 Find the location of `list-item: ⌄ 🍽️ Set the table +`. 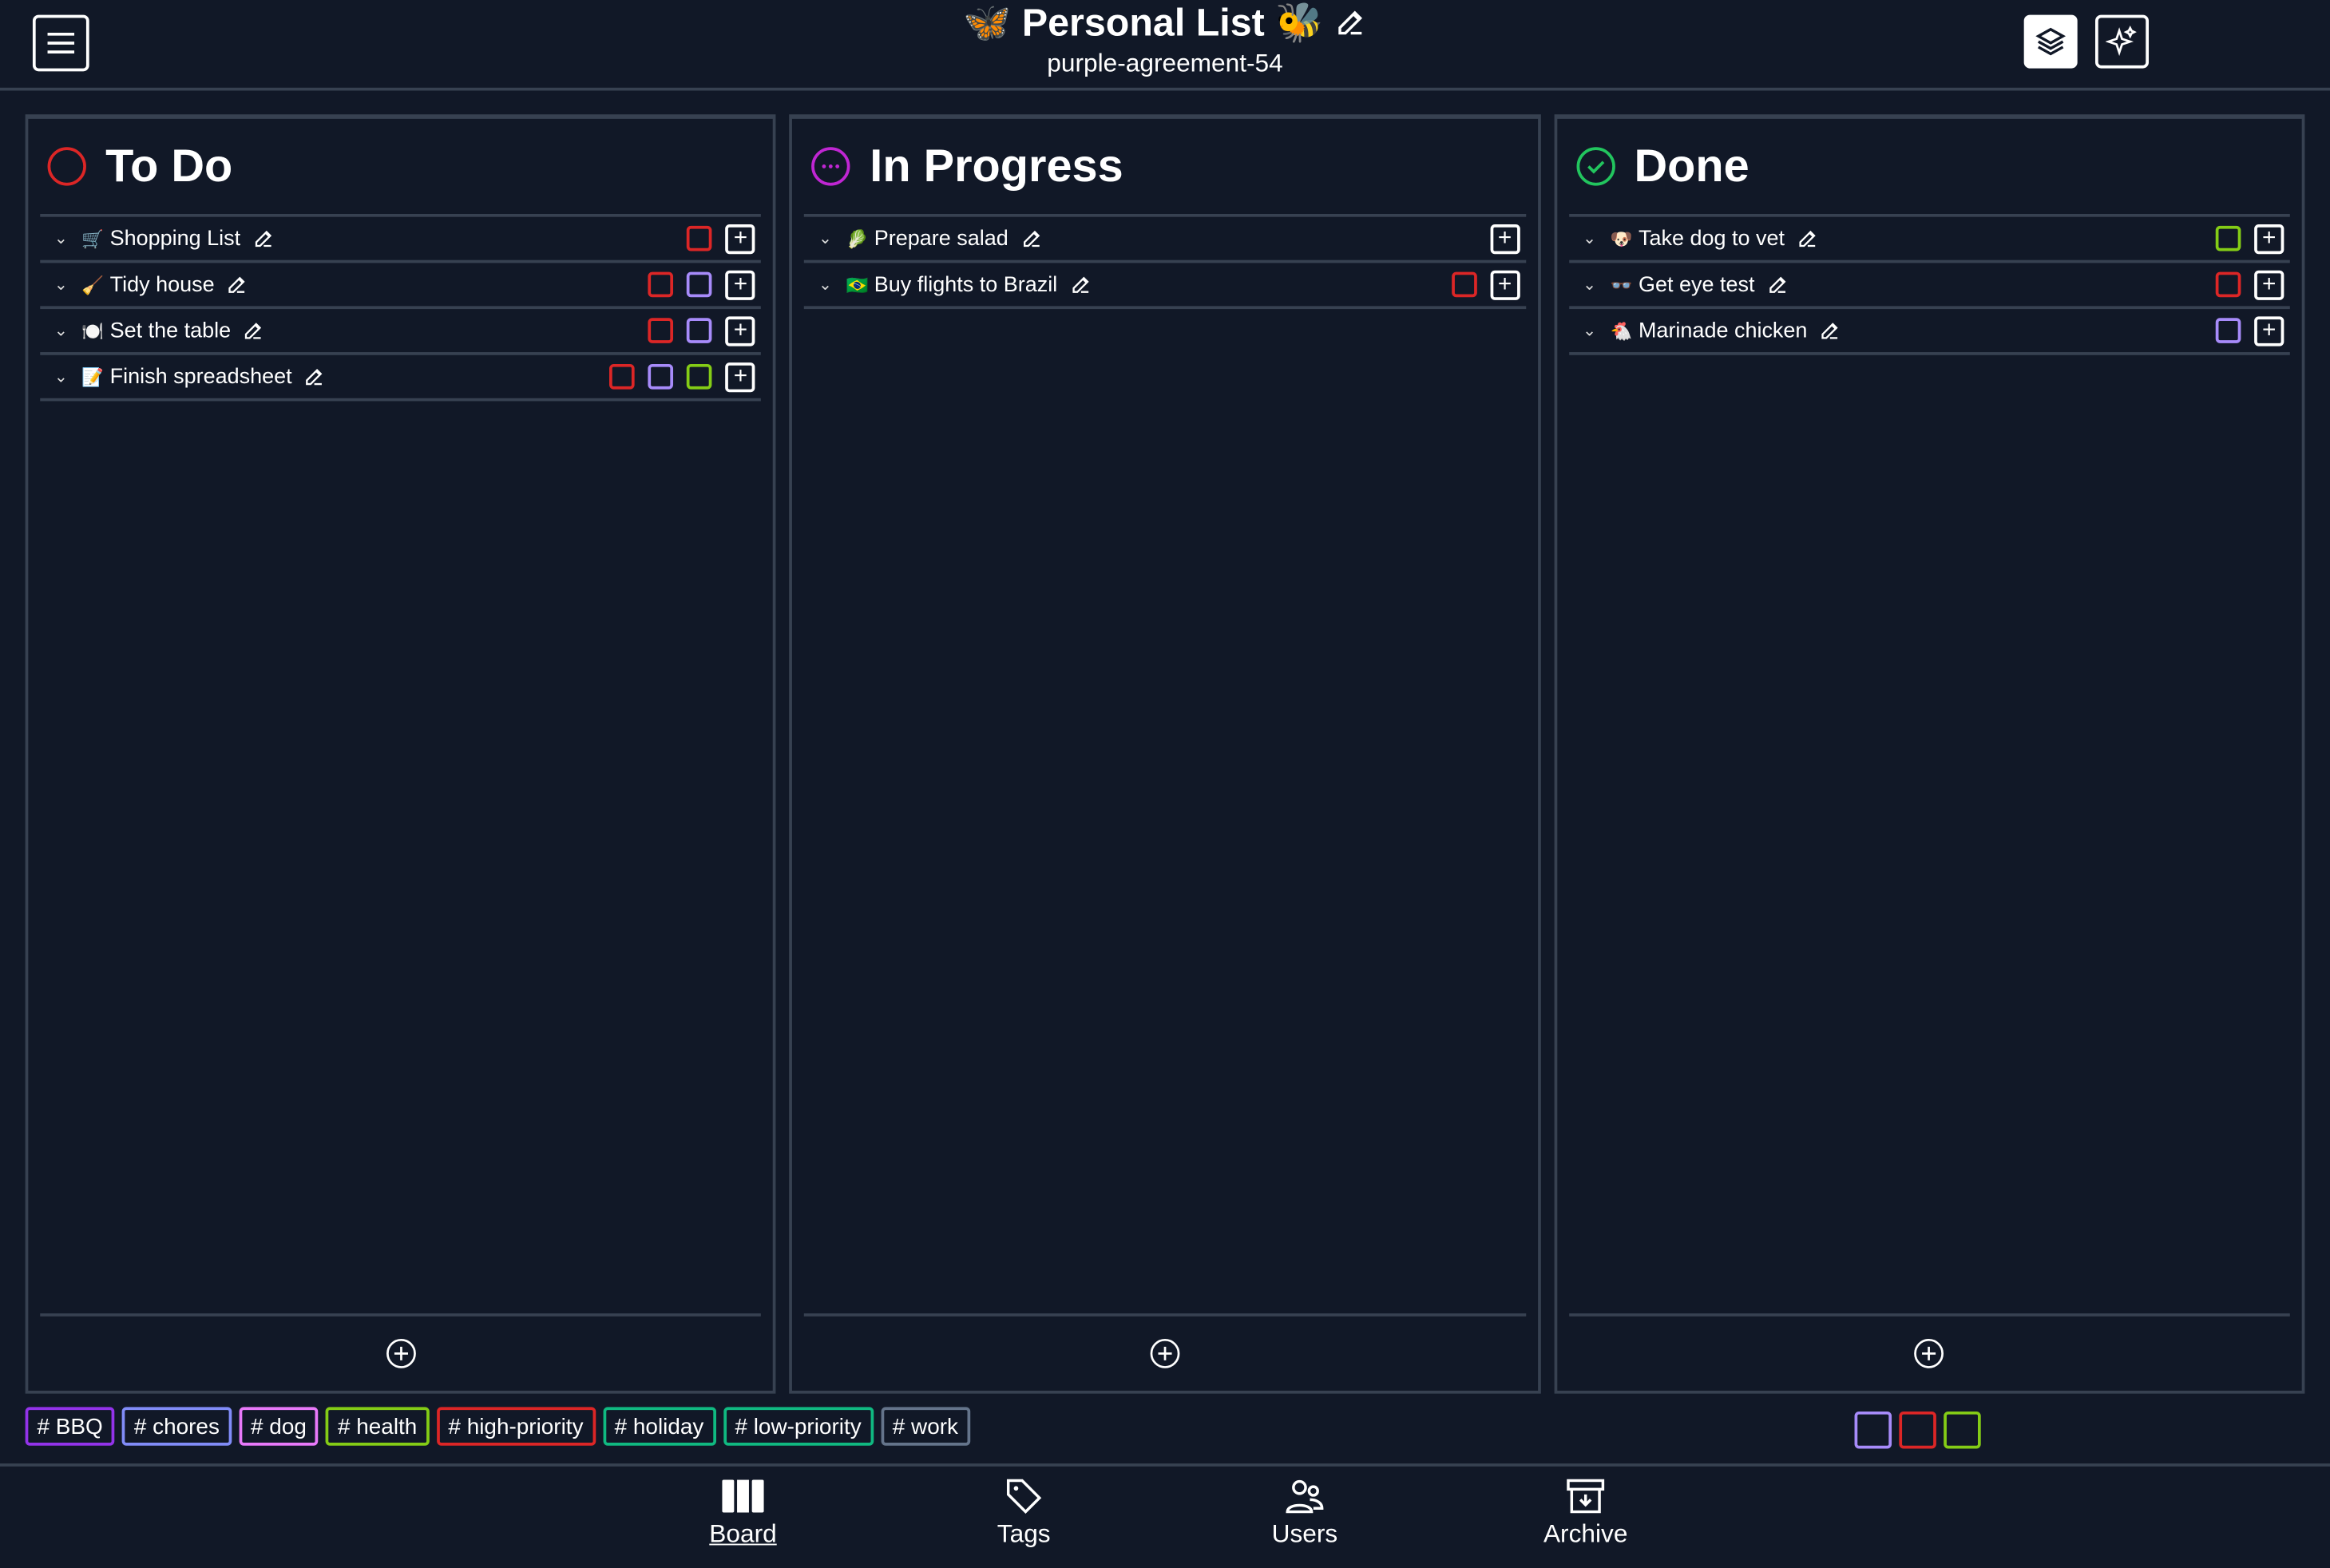

list-item: ⌄ 🍽️ Set the table + is located at coordinates (401, 332).